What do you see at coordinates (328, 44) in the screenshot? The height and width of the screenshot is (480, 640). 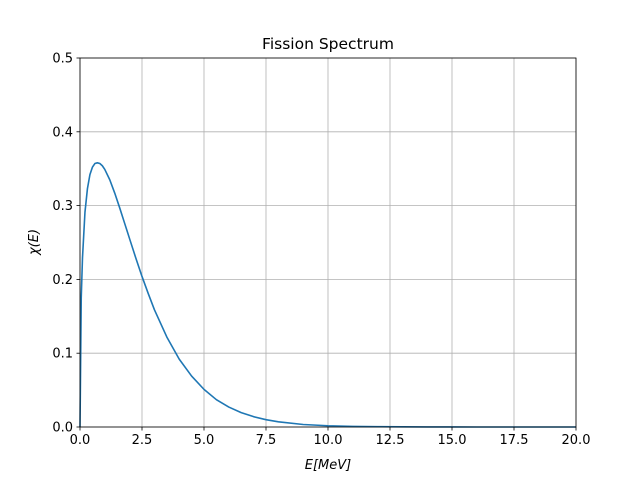 I see `chart-title: Fission Spectrum` at bounding box center [328, 44].